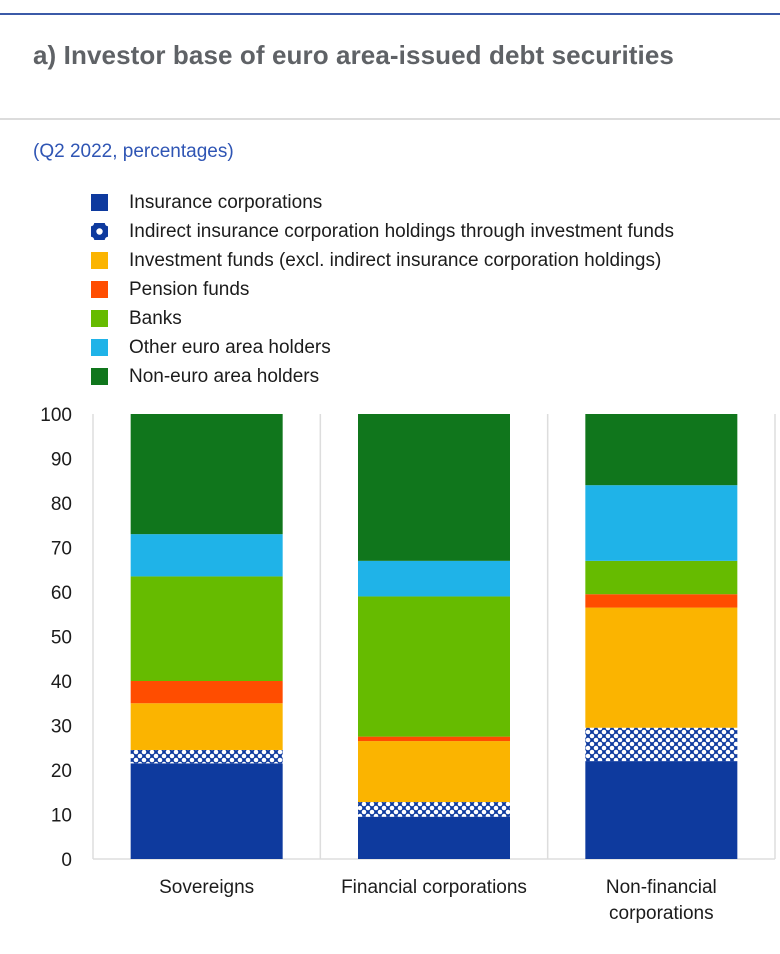  Describe the element at coordinates (189, 289) in the screenshot. I see `legend-label: Pension funds` at that location.